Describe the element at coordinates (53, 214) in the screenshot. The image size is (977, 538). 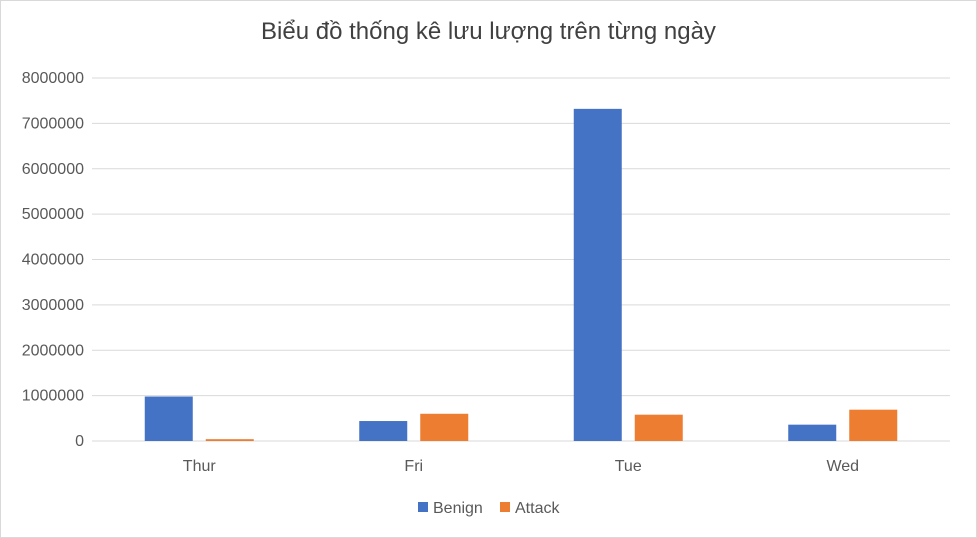
I see `y-tick-label: 5000000` at that location.